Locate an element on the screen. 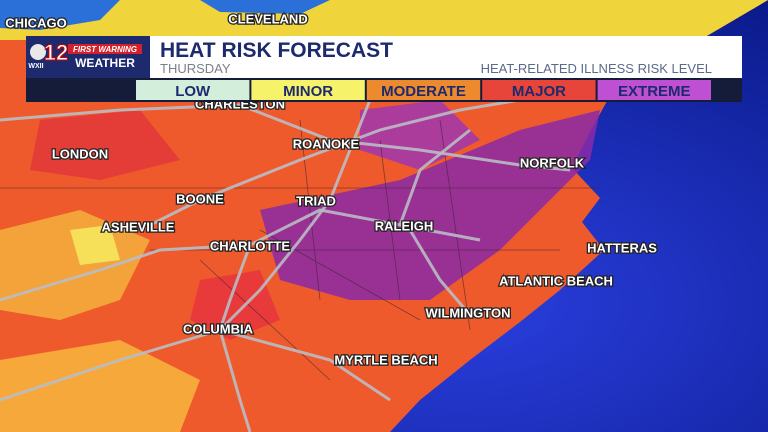  logo-box is located at coordinates (88, 57).